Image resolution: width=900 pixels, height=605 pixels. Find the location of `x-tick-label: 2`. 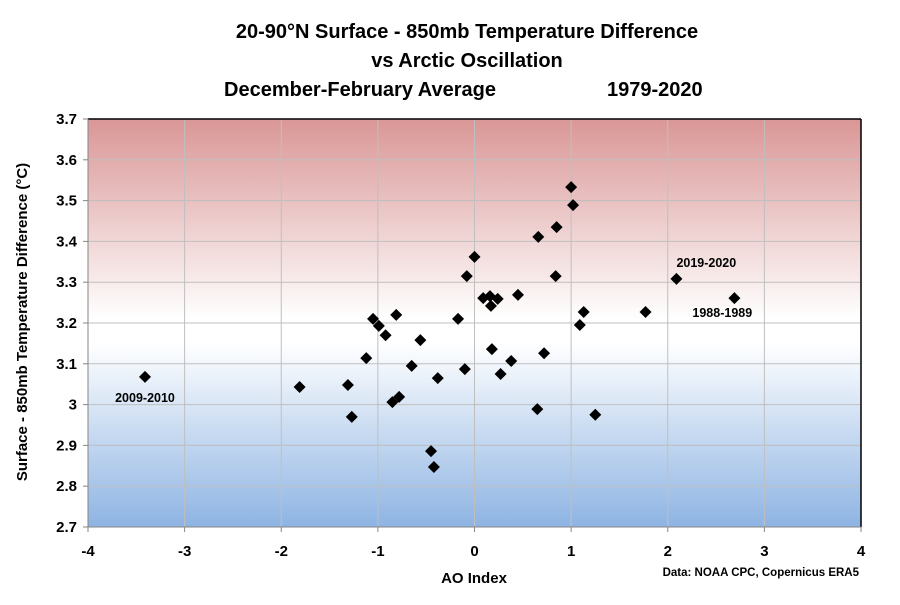

x-tick-label: 2 is located at coordinates (668, 551).